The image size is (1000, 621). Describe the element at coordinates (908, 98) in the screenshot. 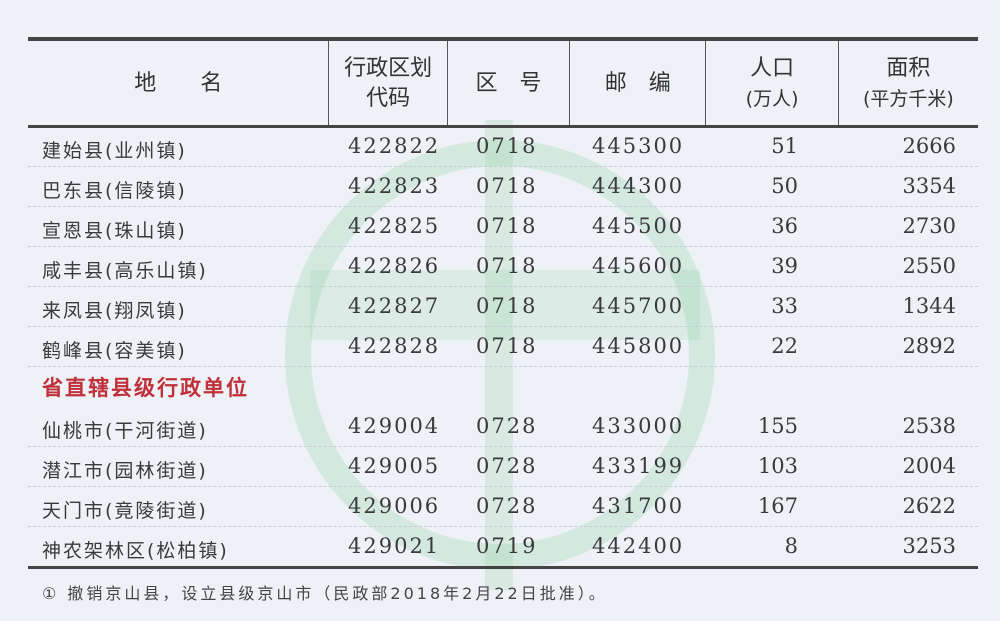

I see `header-area-unit: (平方千米)` at that location.